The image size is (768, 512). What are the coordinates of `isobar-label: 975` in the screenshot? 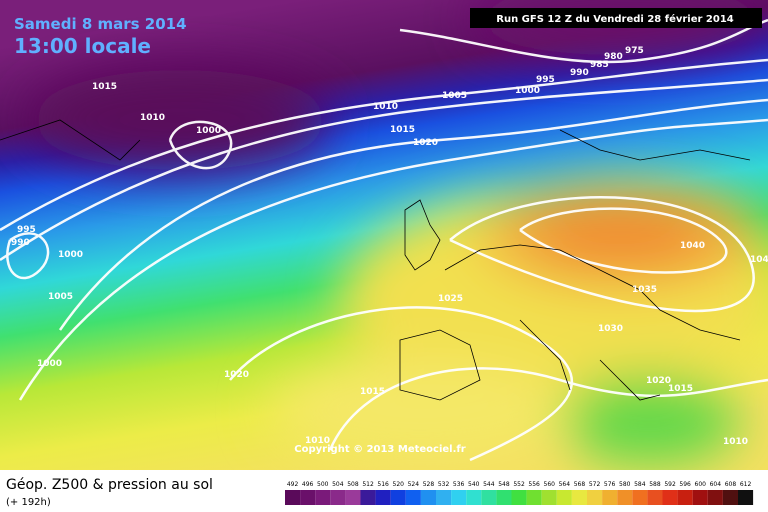 It's located at (634, 51).